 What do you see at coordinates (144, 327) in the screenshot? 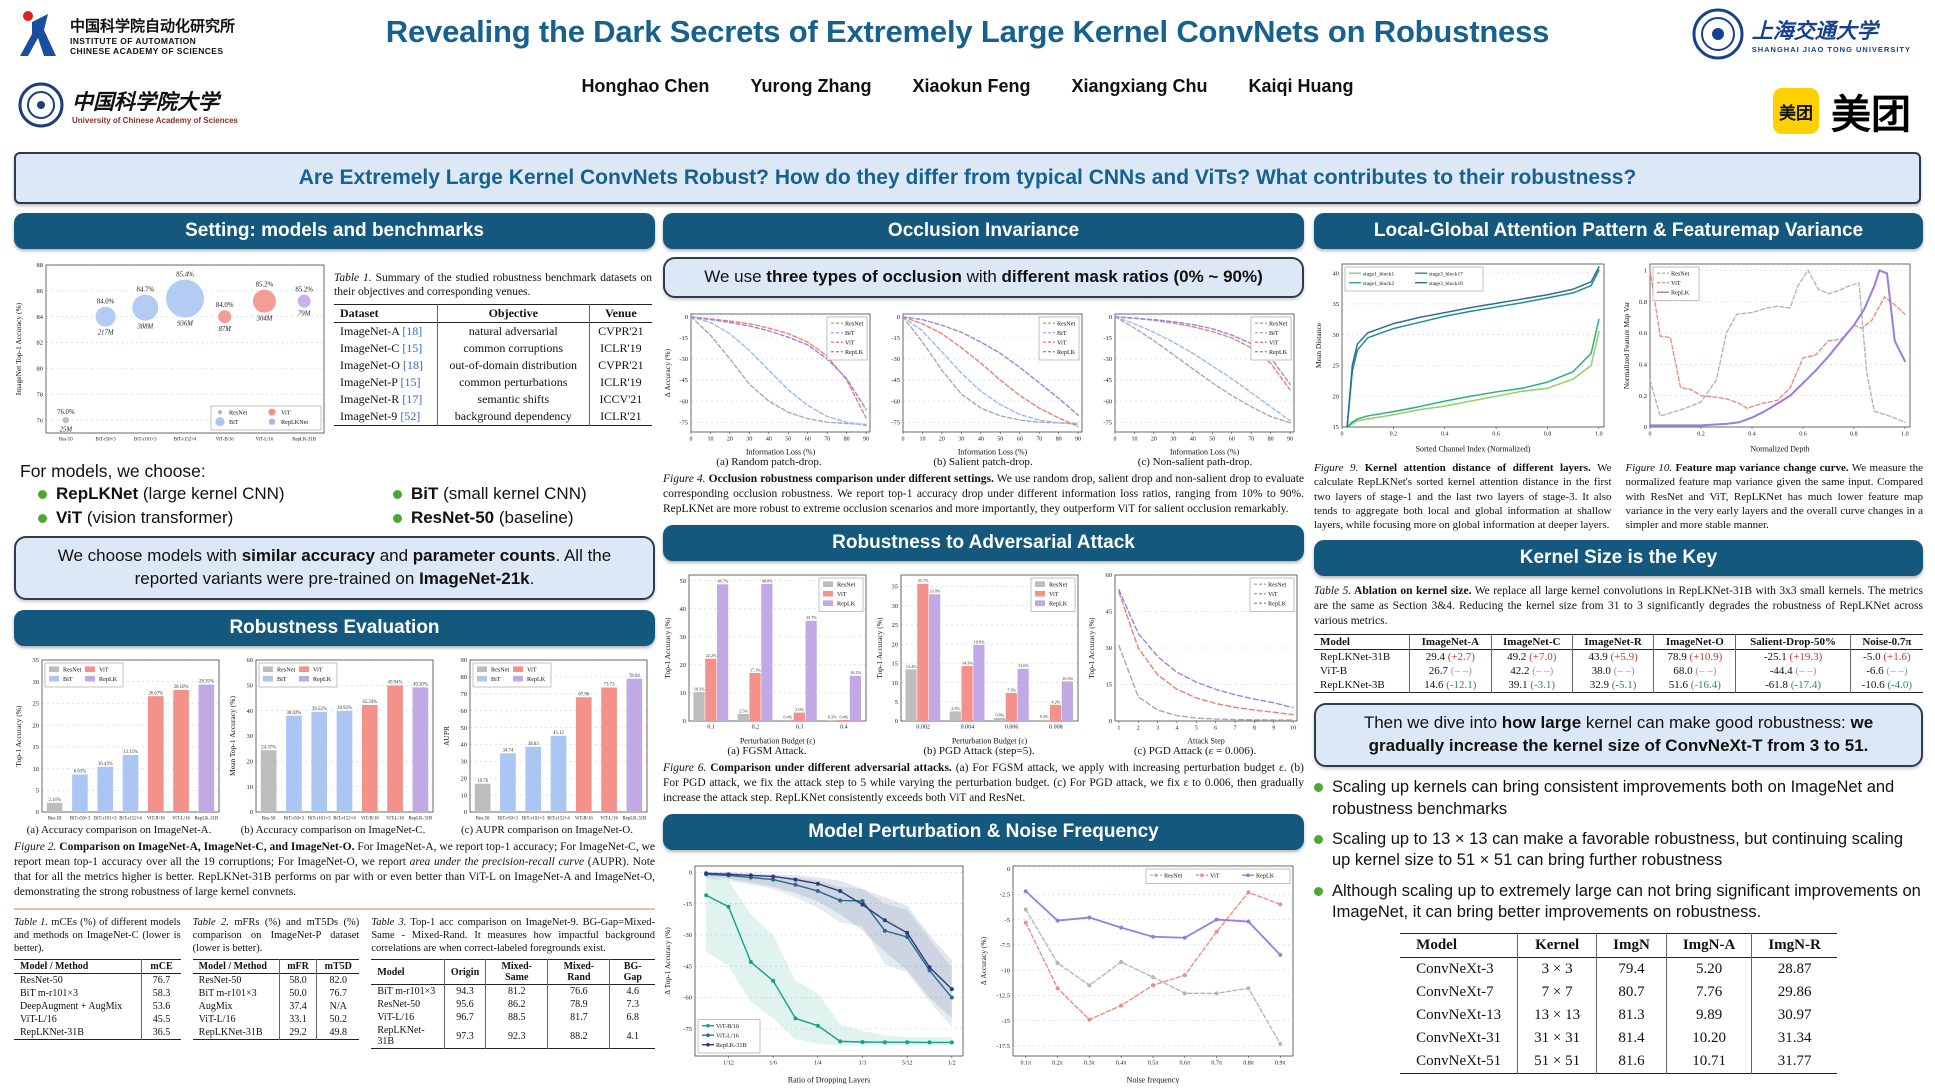
I see `svg-text: 388M` at bounding box center [144, 327].